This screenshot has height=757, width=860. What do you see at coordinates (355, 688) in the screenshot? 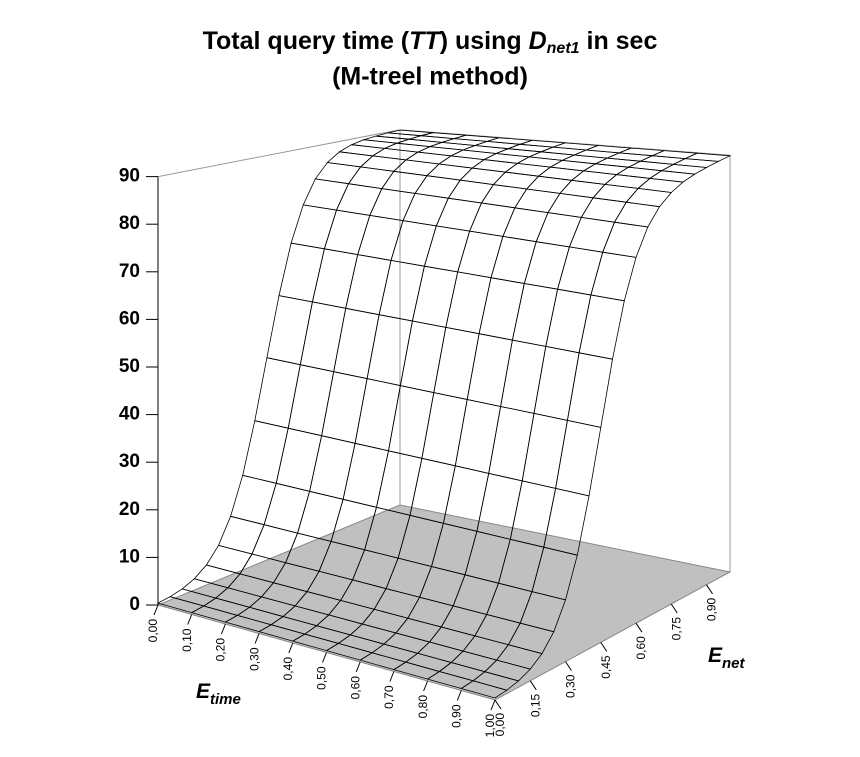
I see `x-tick-label: 0,60` at bounding box center [355, 688].